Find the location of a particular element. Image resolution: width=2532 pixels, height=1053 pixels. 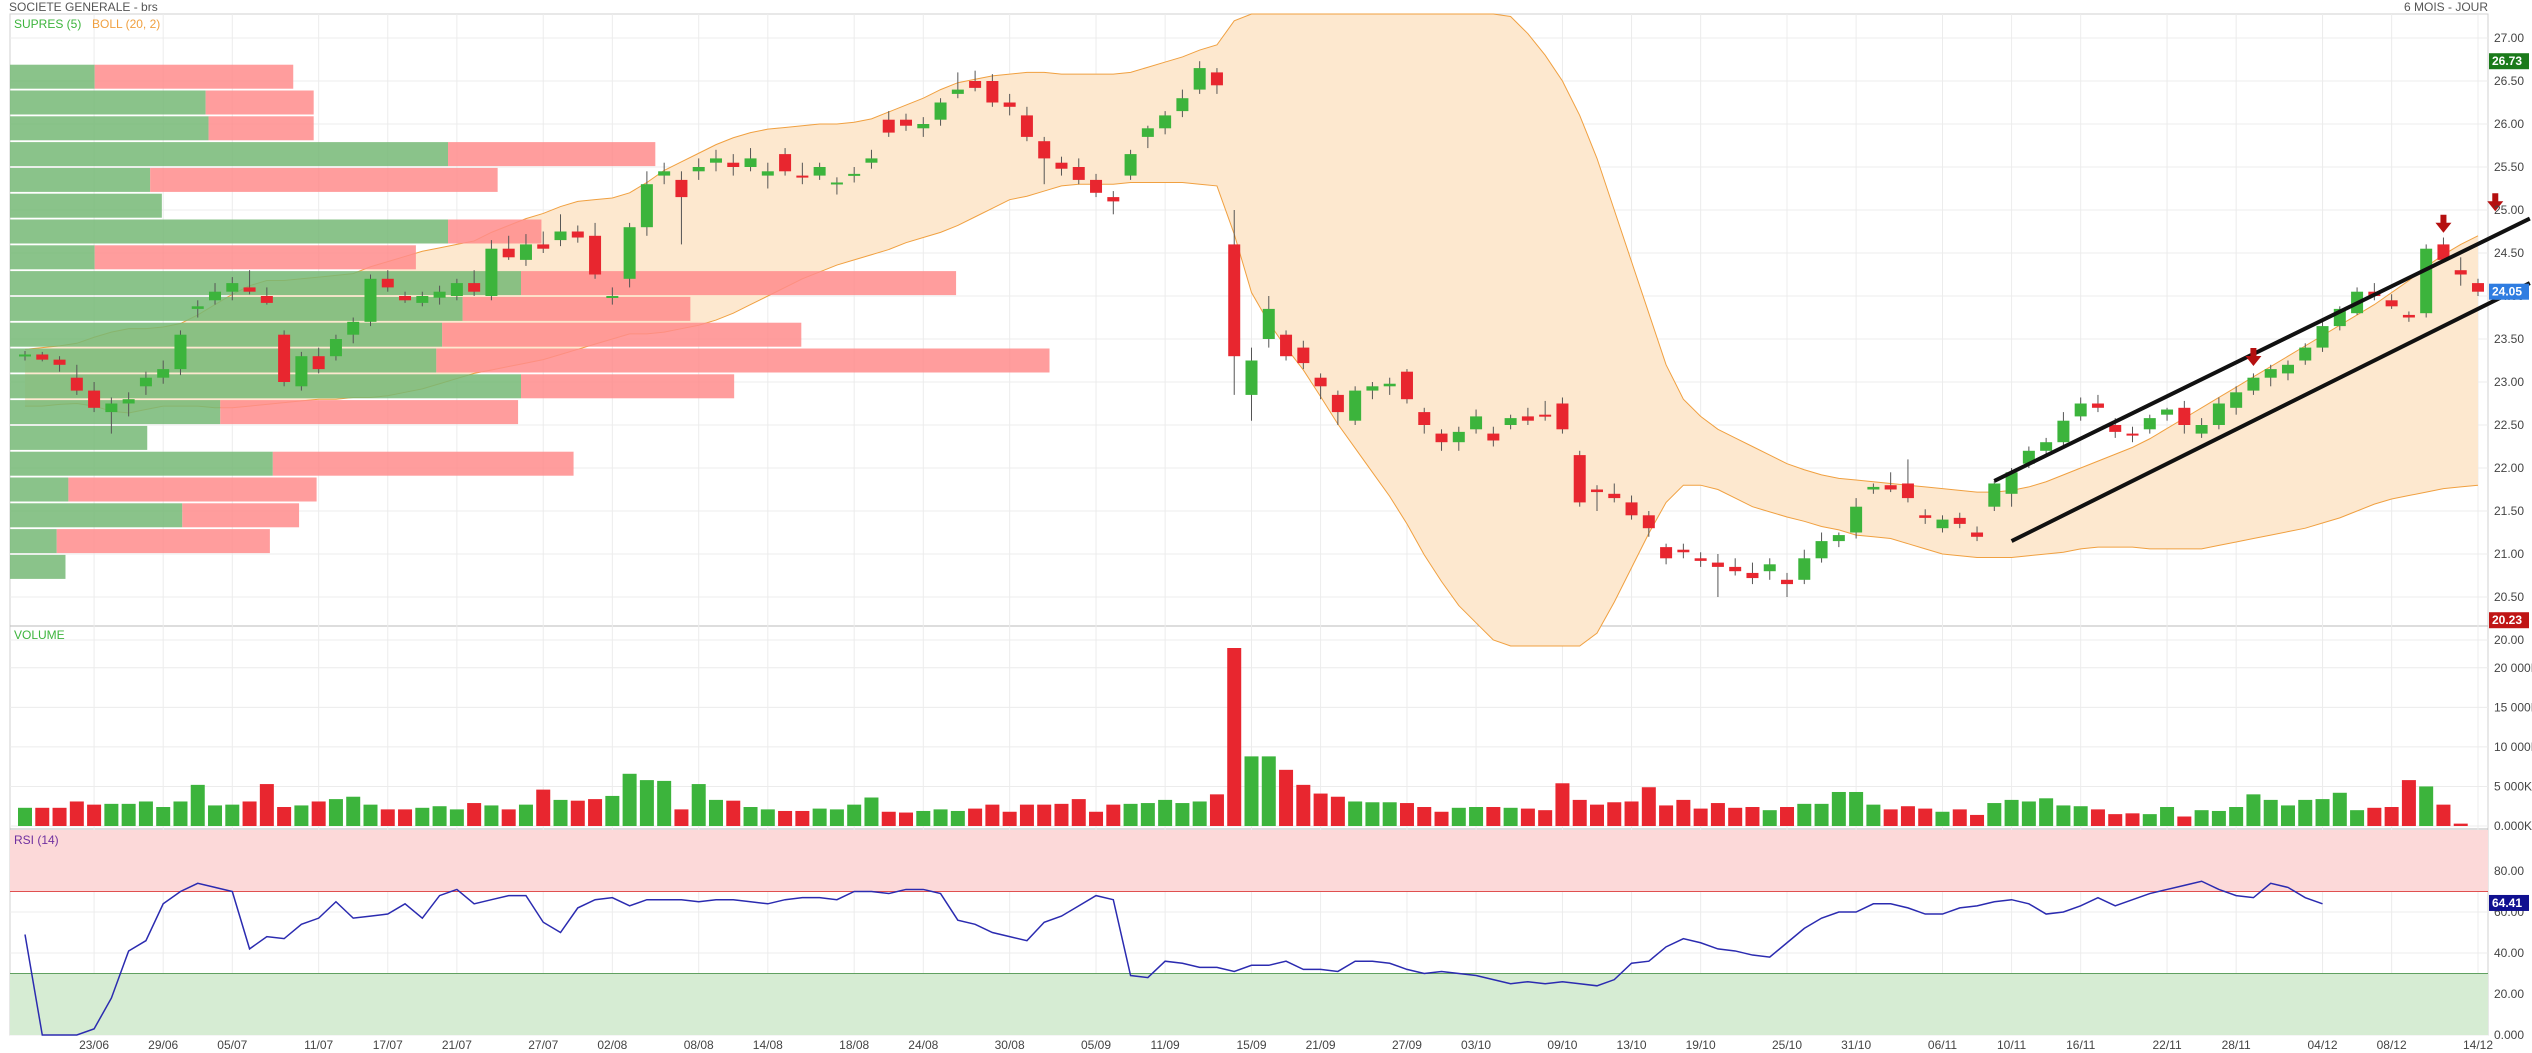

x-tick-label: 19/10 is located at coordinates (1701, 1045).